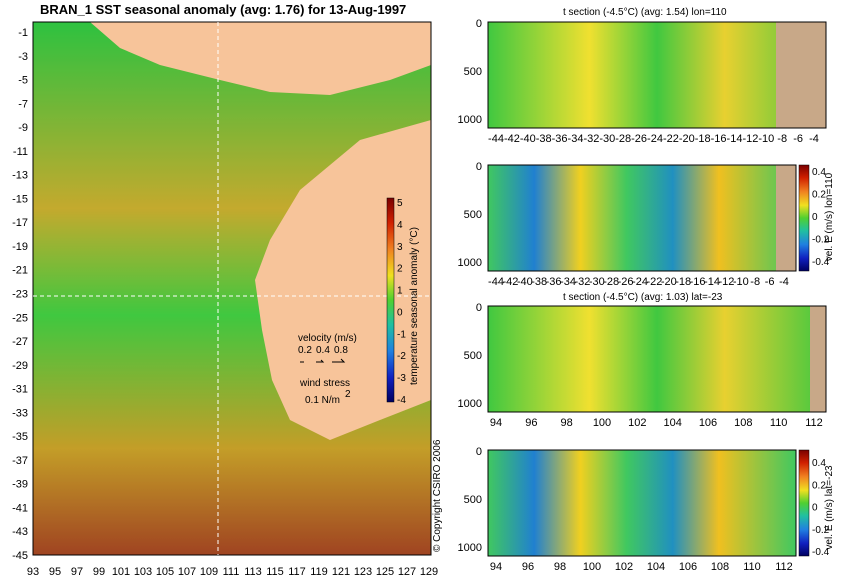 The image size is (850, 580). Describe the element at coordinates (121, 572) in the screenshot. I see `lon-tick-label: 101` at that location.